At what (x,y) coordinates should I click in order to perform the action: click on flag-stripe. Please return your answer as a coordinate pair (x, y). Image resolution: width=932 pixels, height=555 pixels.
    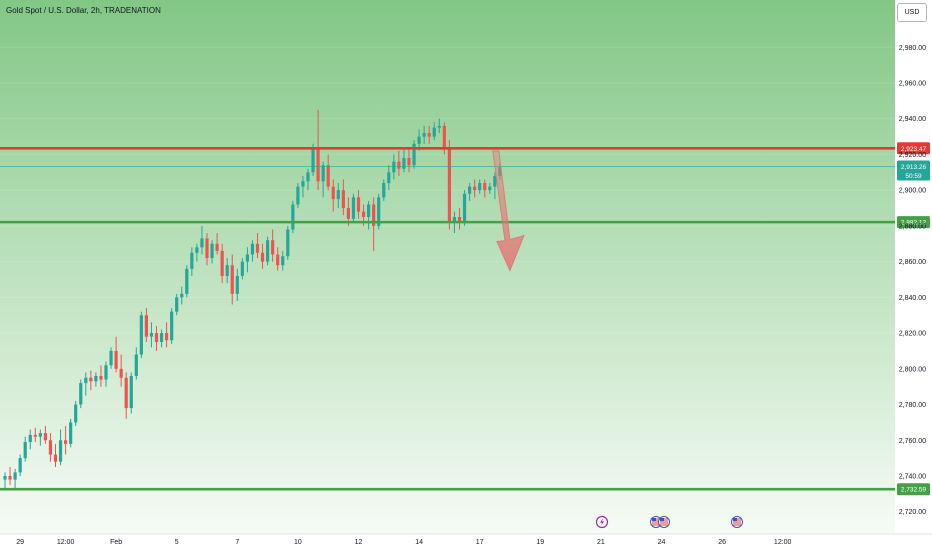
    Looking at the image, I should click on (664, 523).